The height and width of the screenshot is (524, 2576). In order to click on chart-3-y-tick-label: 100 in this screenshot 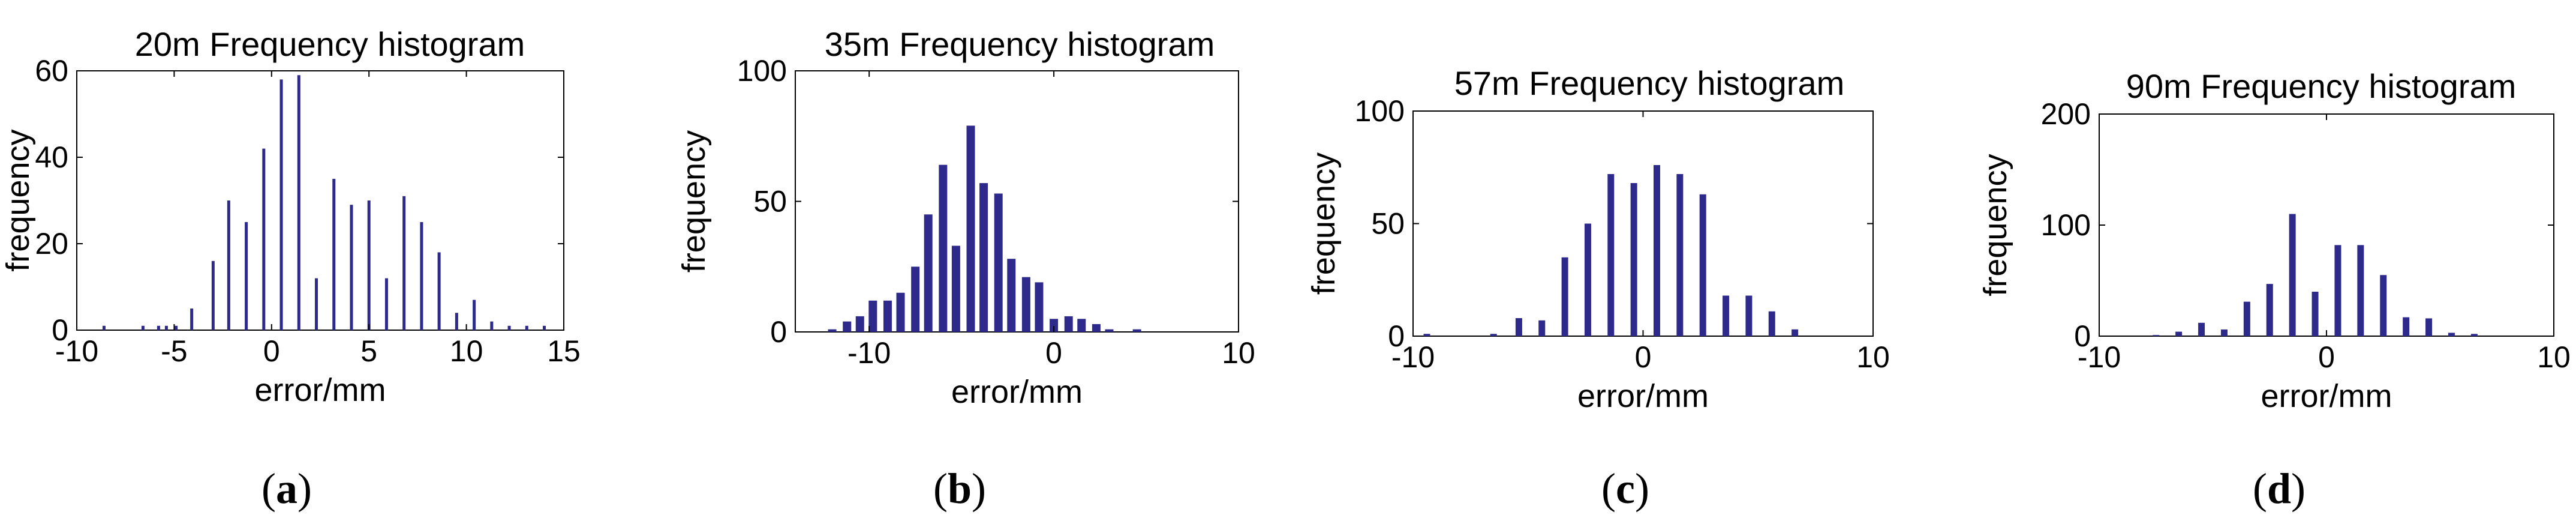, I will do `click(1380, 111)`.